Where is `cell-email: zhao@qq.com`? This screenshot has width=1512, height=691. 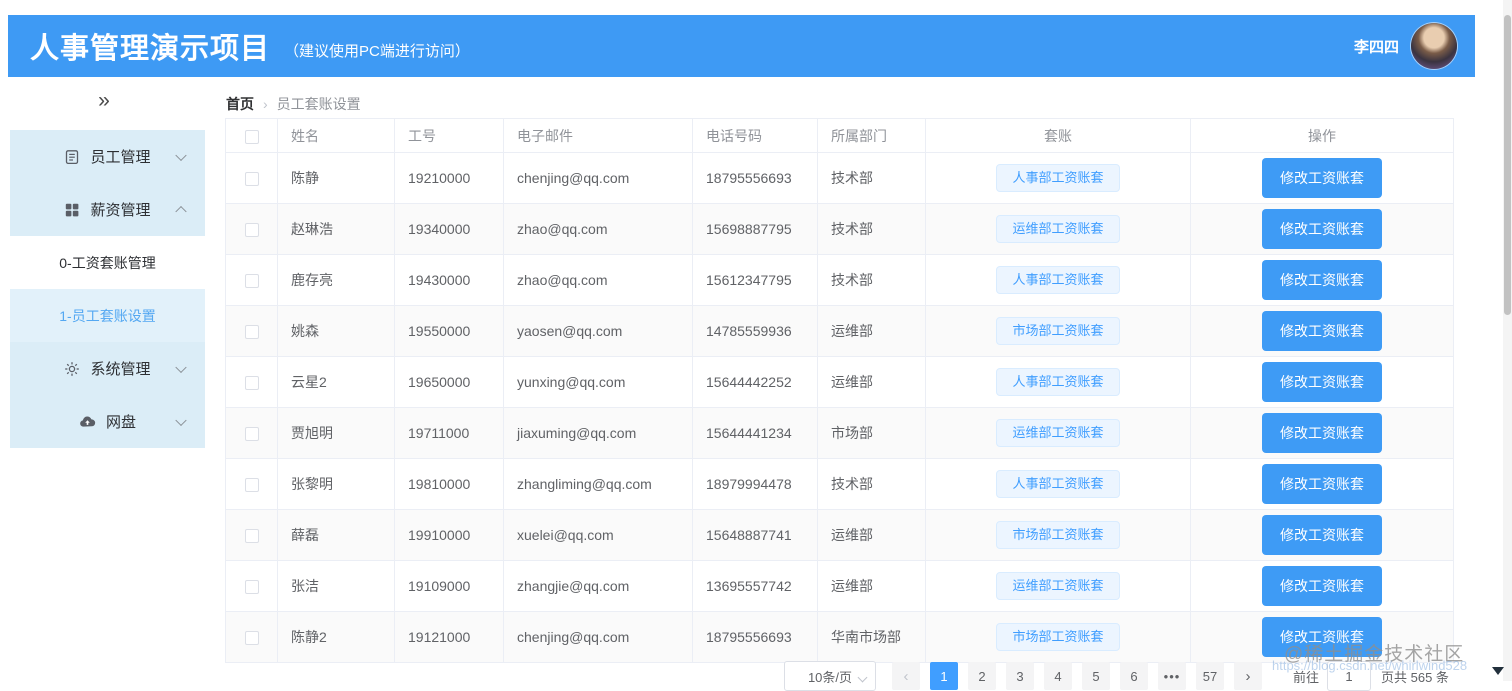
cell-email: zhao@qq.com is located at coordinates (598, 229).